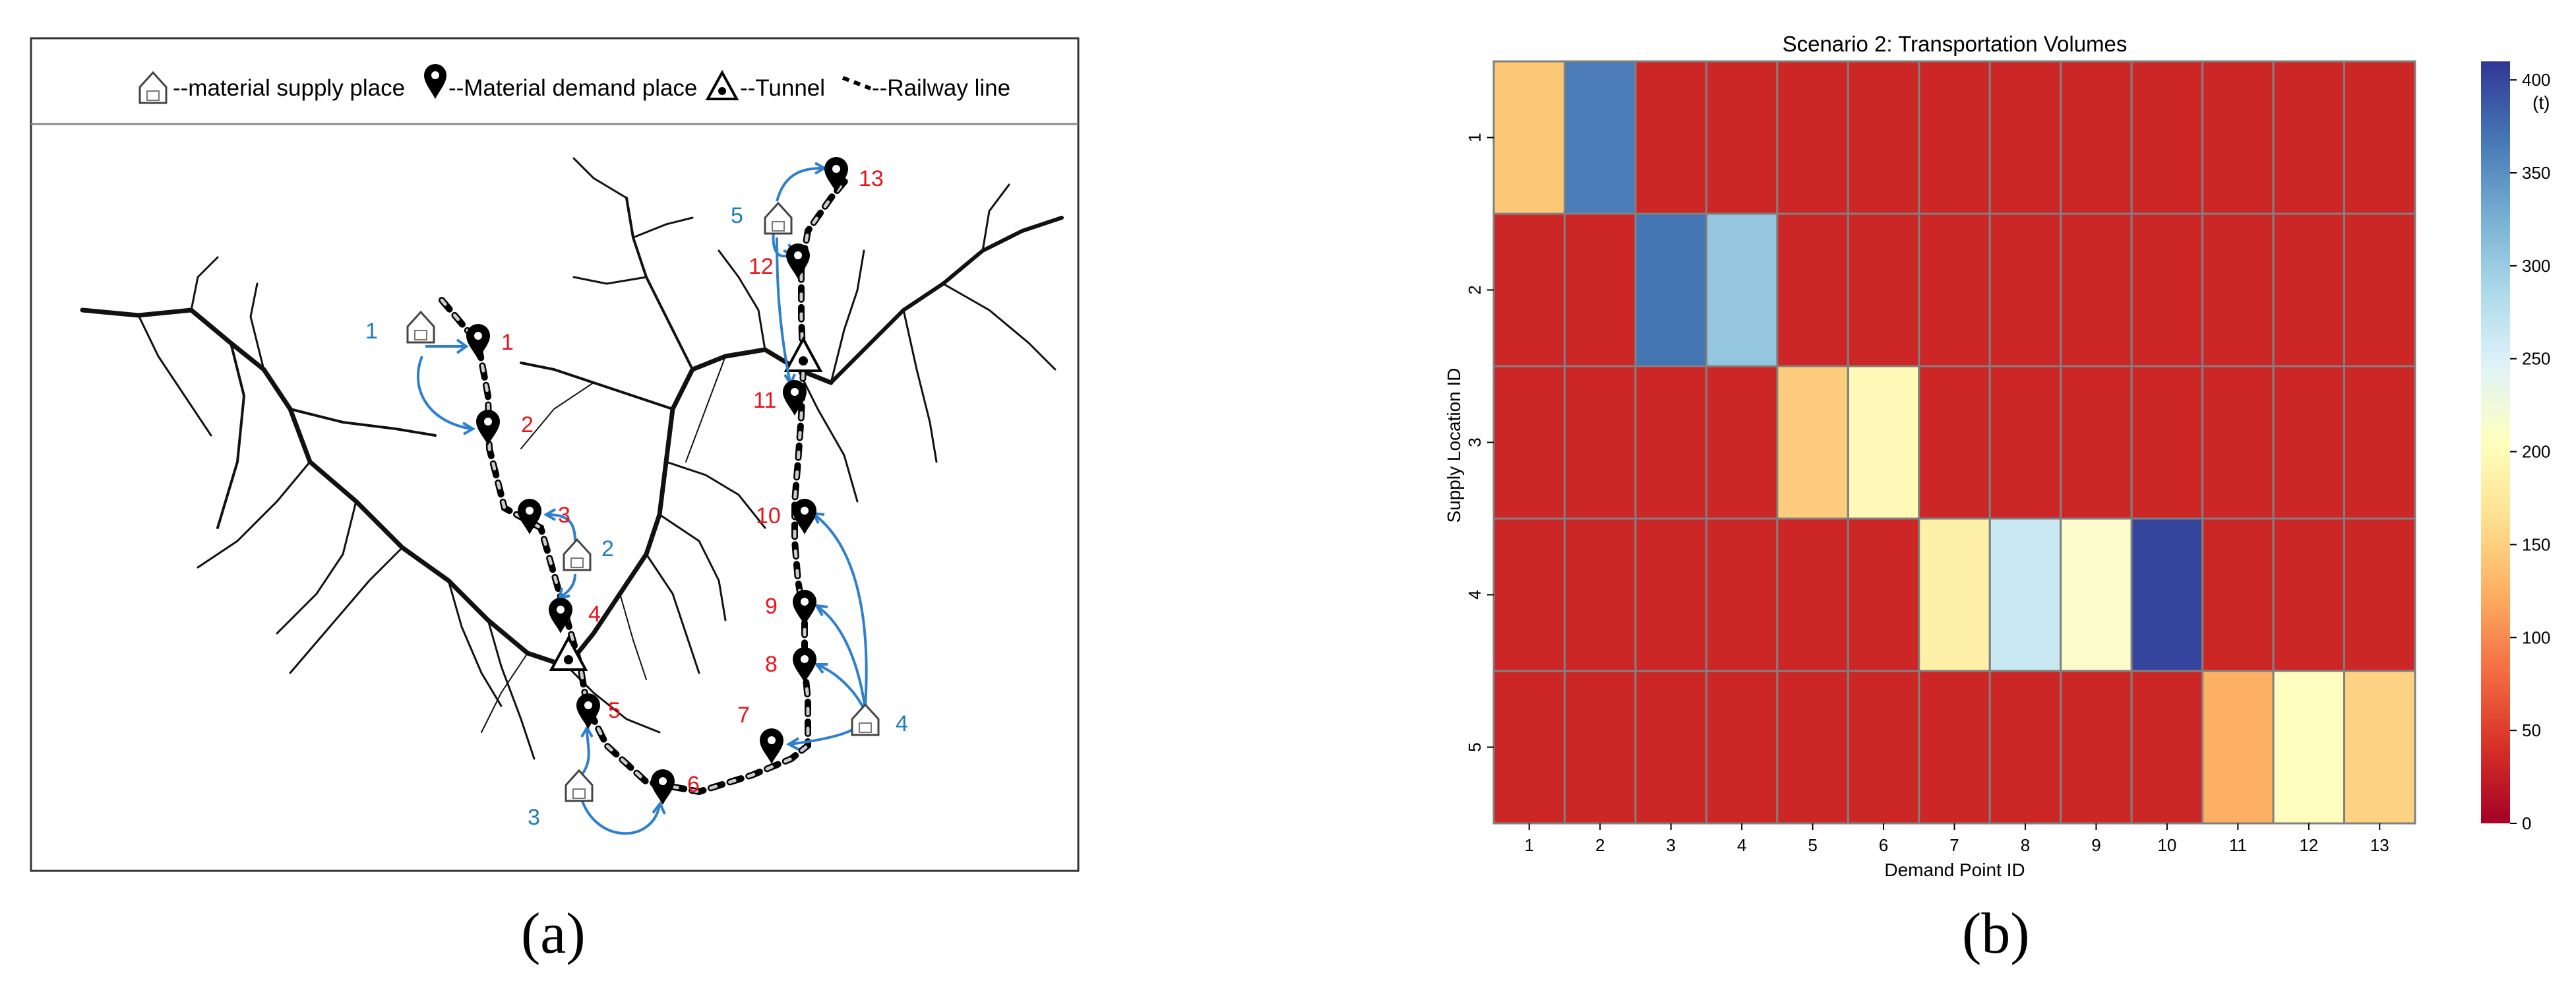 The width and height of the screenshot is (2576, 985). I want to click on demand-label: 8, so click(771, 665).